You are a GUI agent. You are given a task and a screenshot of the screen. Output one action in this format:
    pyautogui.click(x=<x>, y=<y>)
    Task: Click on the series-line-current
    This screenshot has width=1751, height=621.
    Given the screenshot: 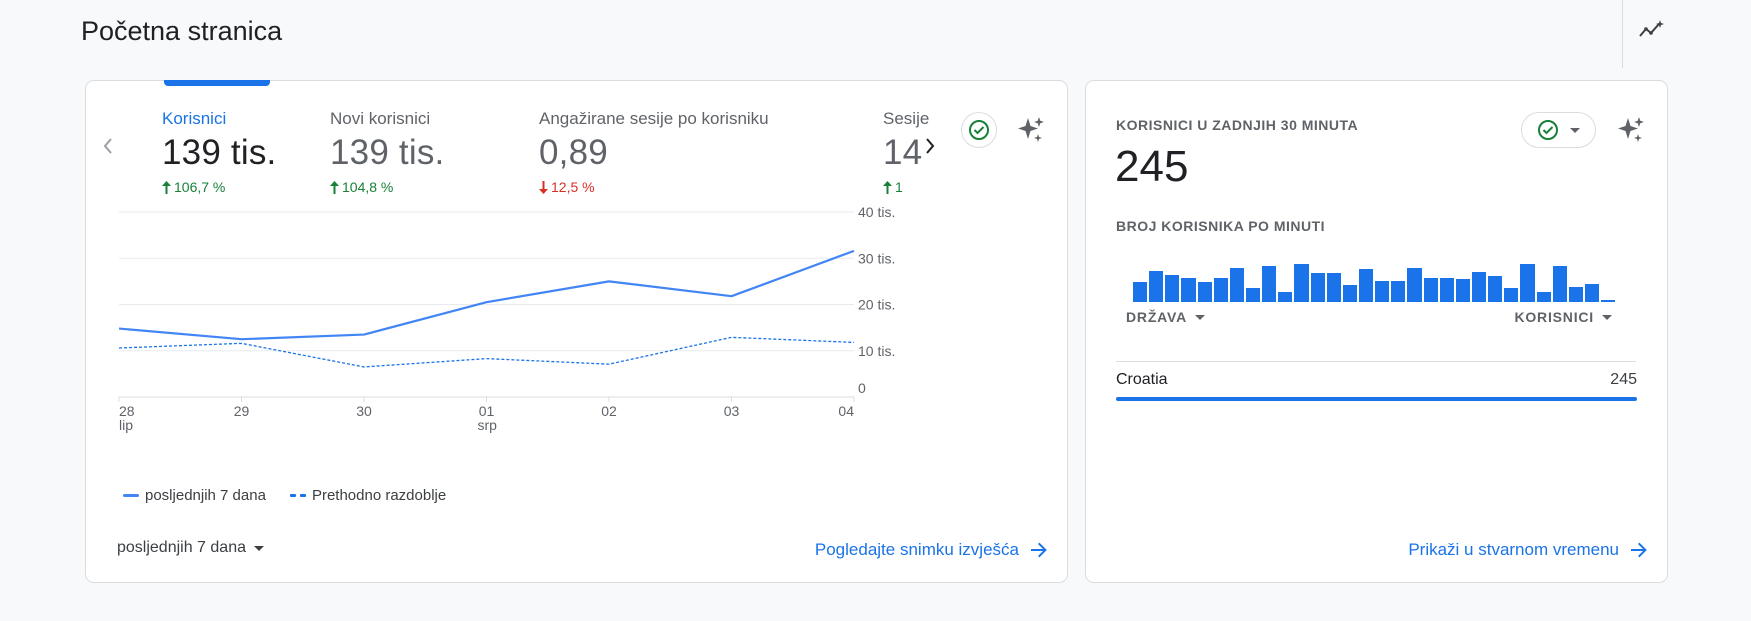 What is the action you would take?
    pyautogui.click(x=486, y=295)
    